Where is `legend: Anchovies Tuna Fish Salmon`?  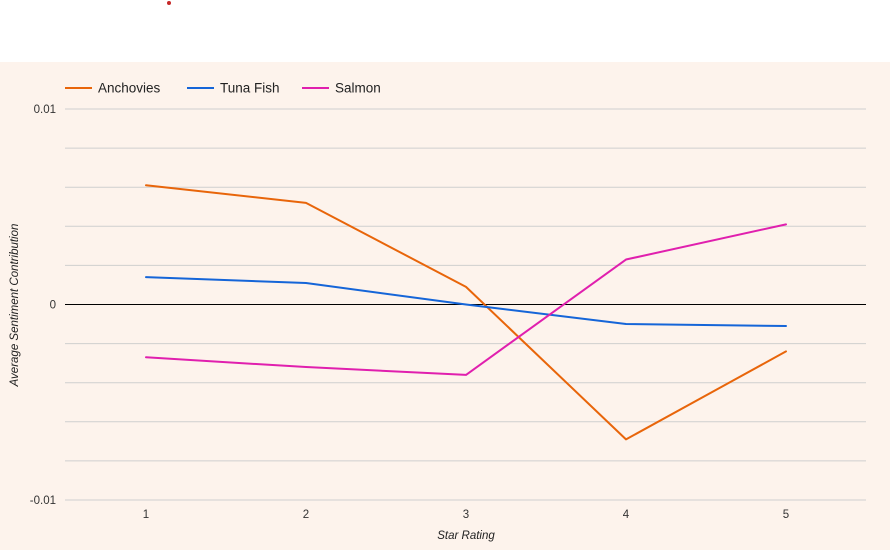 legend: Anchovies Tuna Fish Salmon is located at coordinates (223, 88).